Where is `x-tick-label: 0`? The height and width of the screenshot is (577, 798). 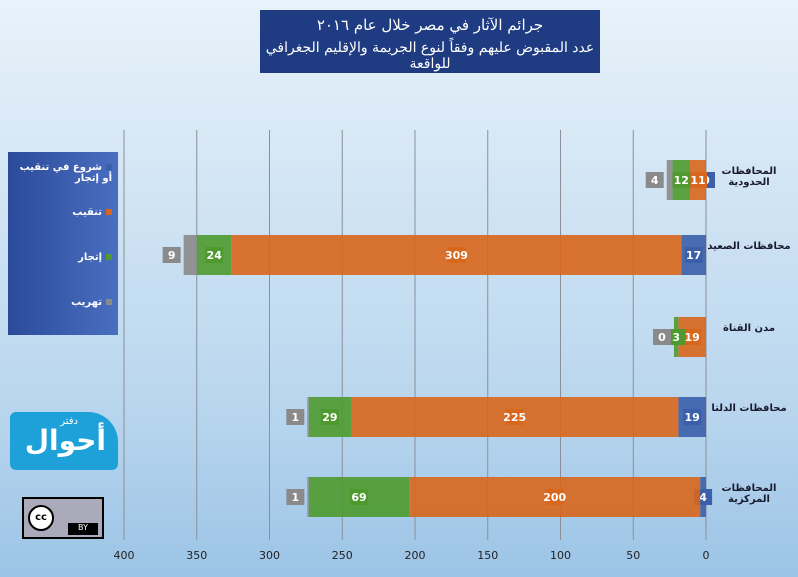
x-tick-label: 0 is located at coordinates (706, 555).